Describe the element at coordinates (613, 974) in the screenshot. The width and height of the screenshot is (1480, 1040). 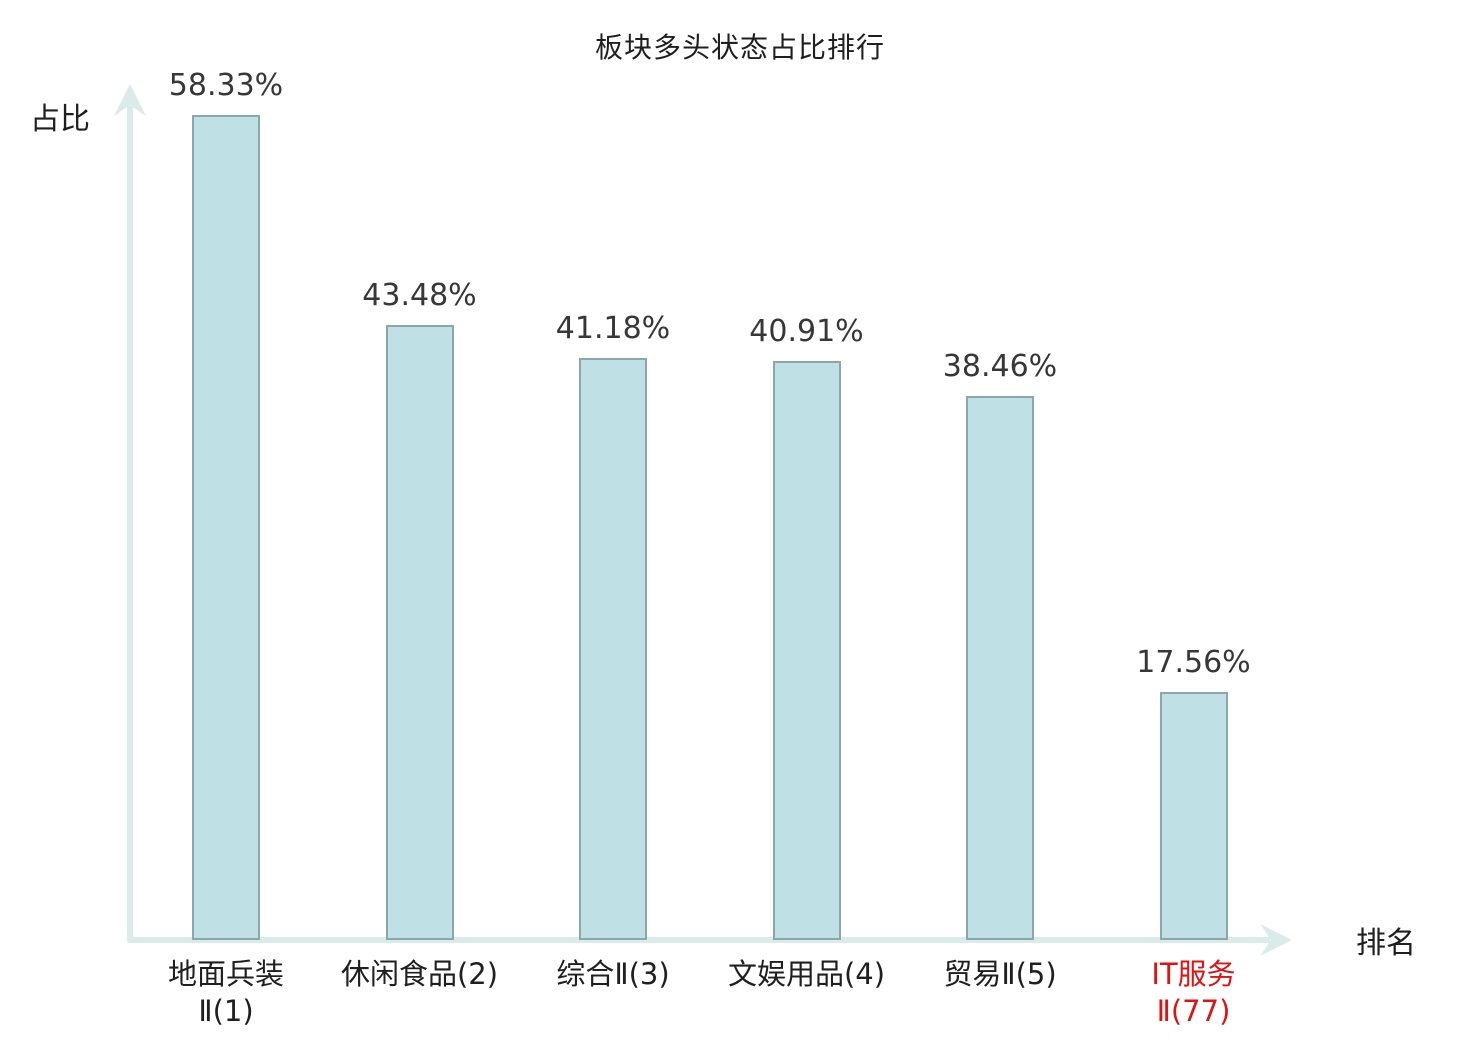
I see `category-label: 综合Ⅱ(3)` at that location.